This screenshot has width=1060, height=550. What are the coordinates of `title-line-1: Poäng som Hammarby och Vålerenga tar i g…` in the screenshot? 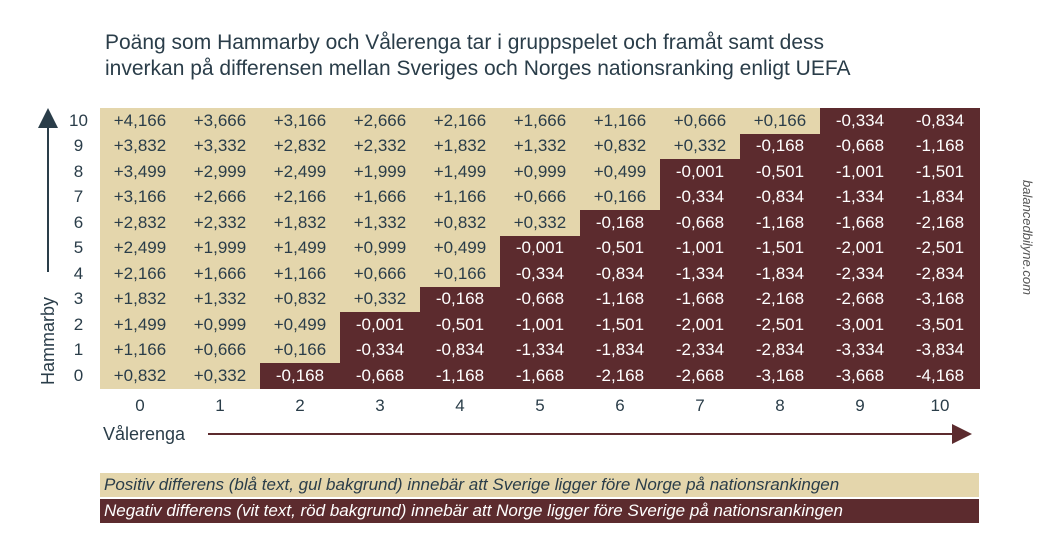 It's located at (465, 42).